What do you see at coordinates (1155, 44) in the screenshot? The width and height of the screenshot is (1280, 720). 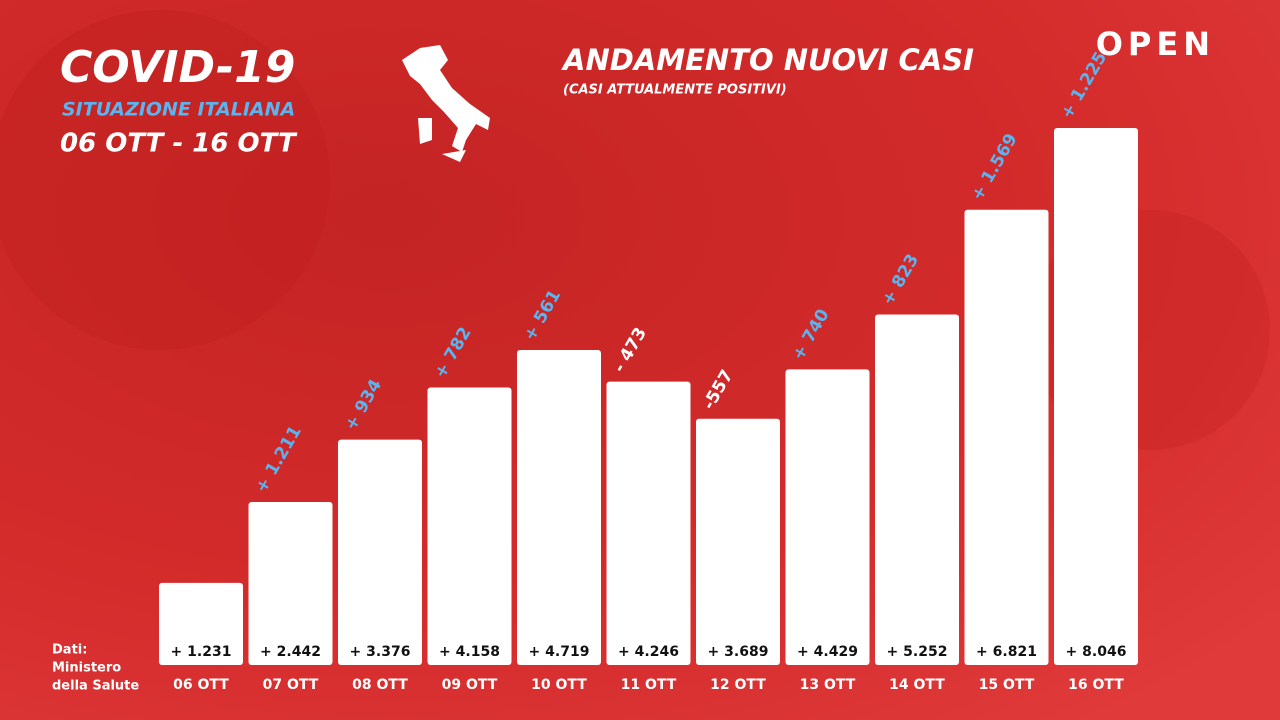 I see `logo: OPEN` at bounding box center [1155, 44].